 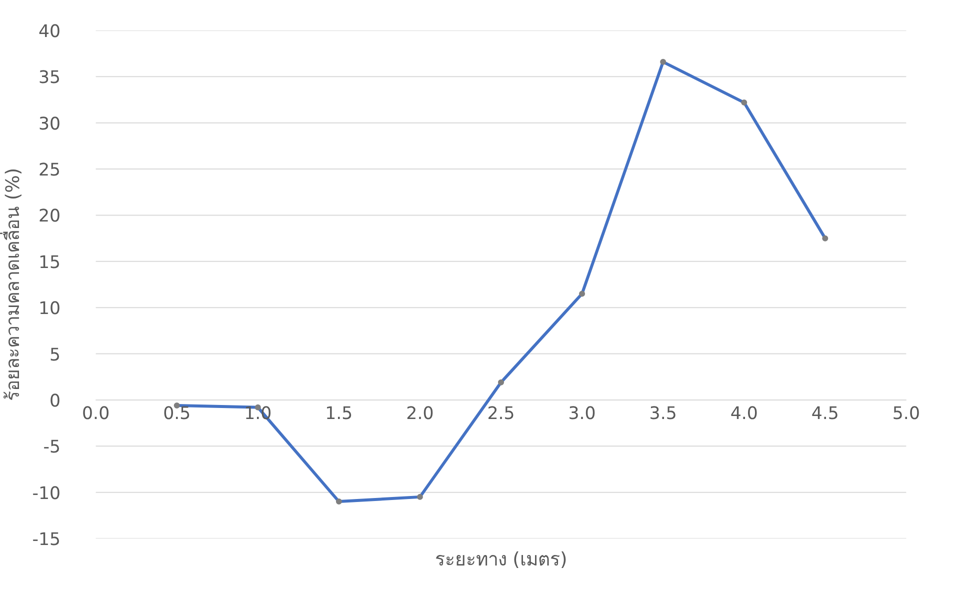 I want to click on x-axis-title: ระยะทาง (เมตร), so click(x=501, y=560).